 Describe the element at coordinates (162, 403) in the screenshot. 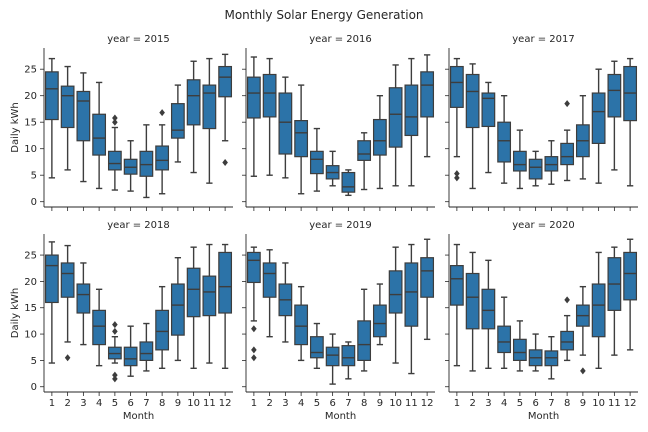

I see `x-tick-label: 8` at that location.